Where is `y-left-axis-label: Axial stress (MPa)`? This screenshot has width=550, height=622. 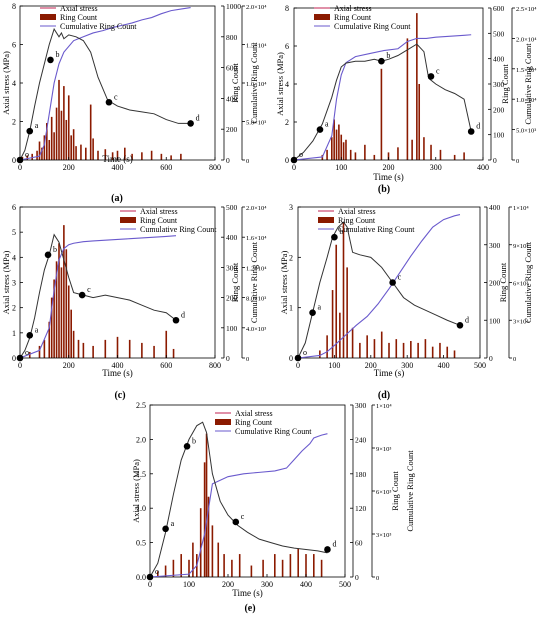
y-left-axis-label: Axial stress (MPa) is located at coordinates (136, 491).